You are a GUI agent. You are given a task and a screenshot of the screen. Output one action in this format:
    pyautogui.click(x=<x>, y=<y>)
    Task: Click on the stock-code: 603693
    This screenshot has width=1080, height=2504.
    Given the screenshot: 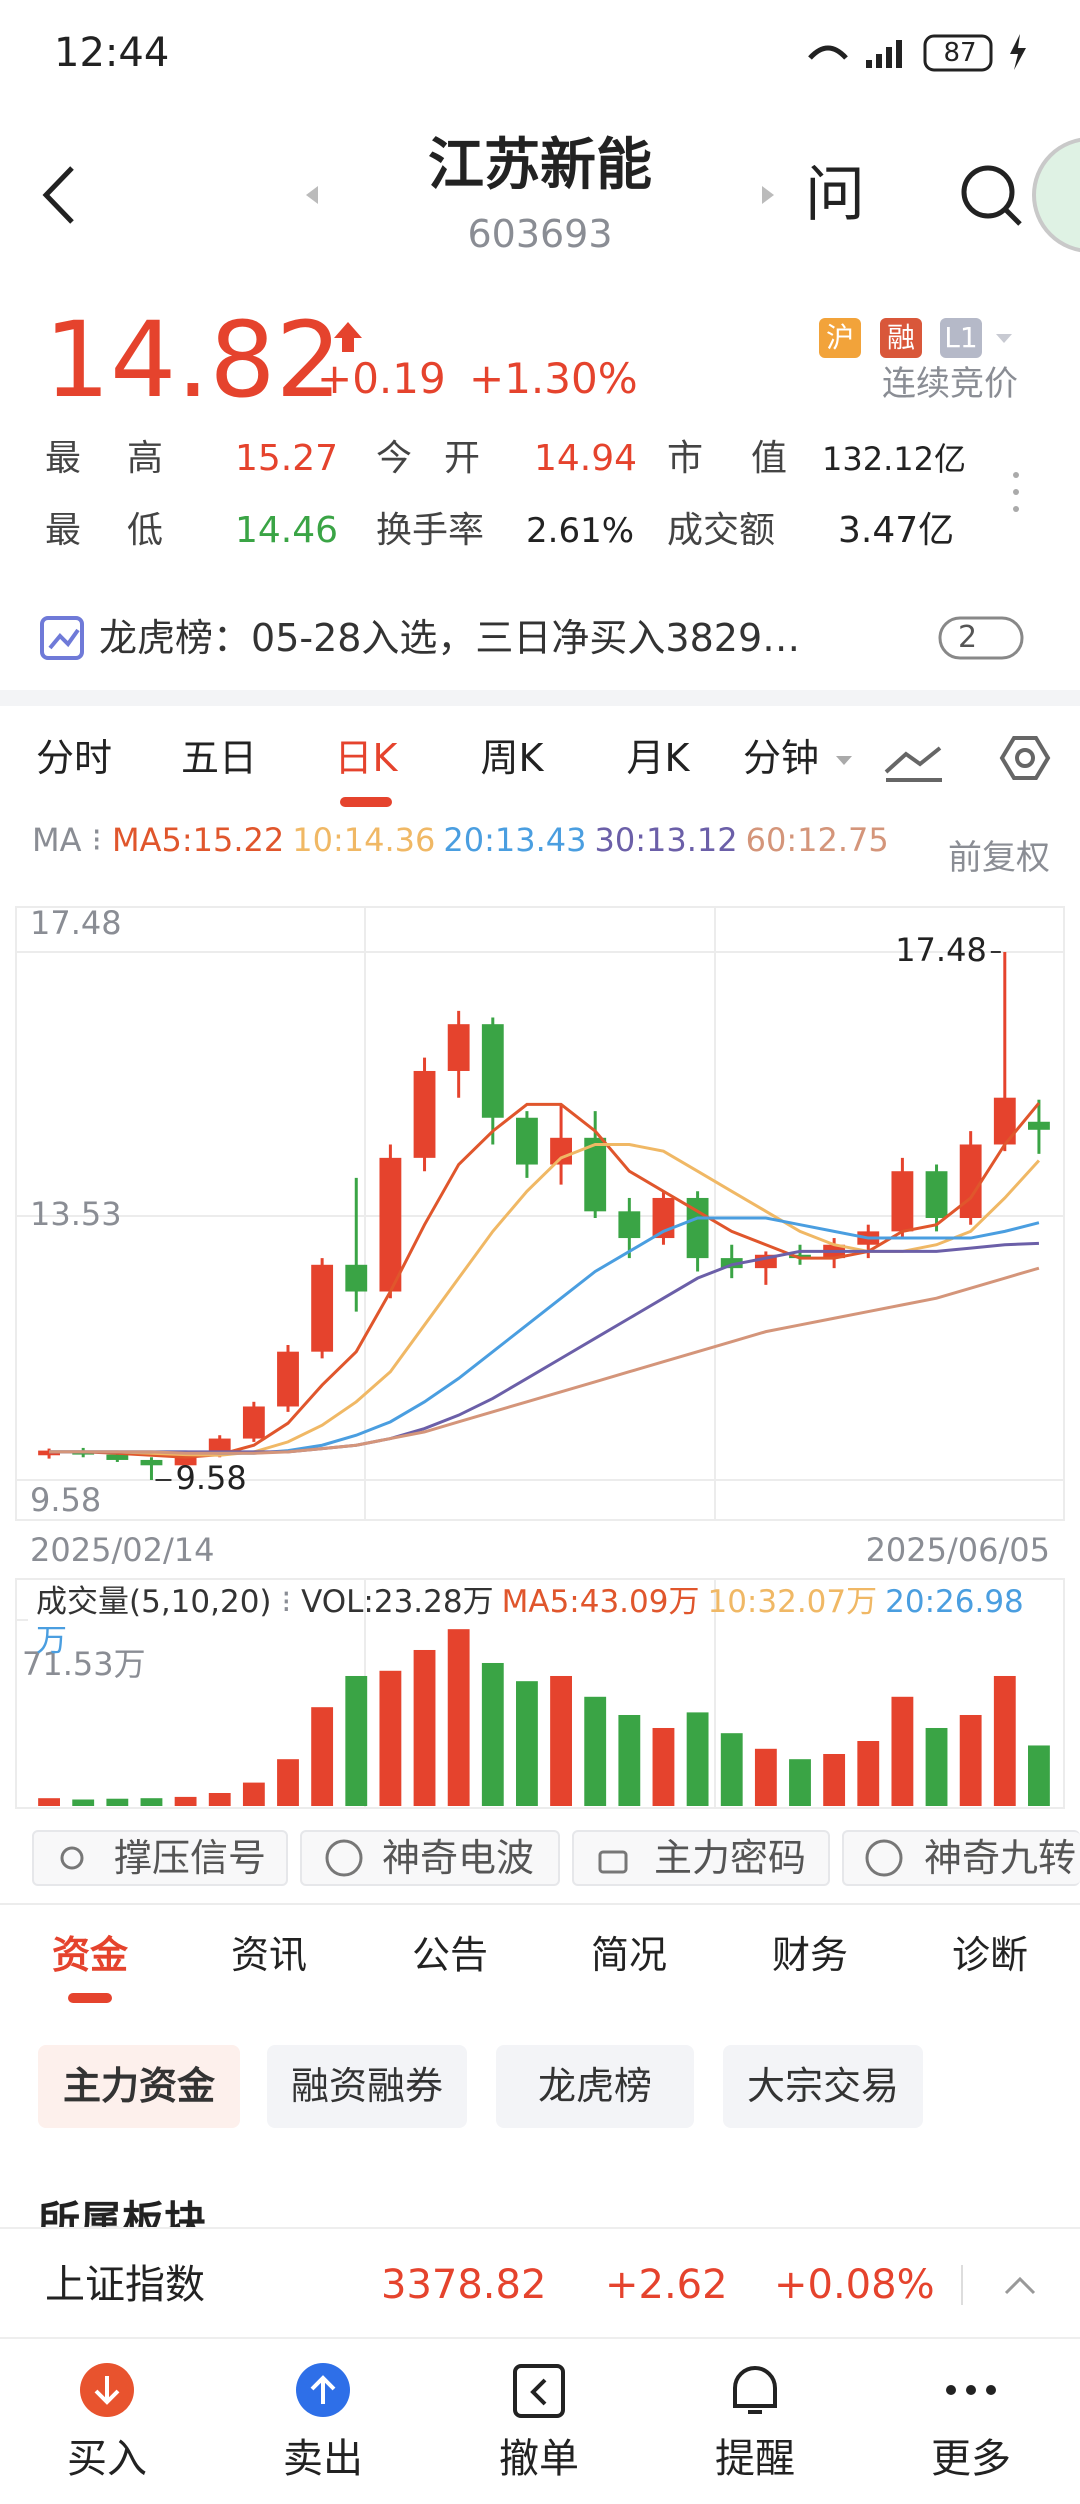 What is the action you would take?
    pyautogui.click(x=540, y=234)
    